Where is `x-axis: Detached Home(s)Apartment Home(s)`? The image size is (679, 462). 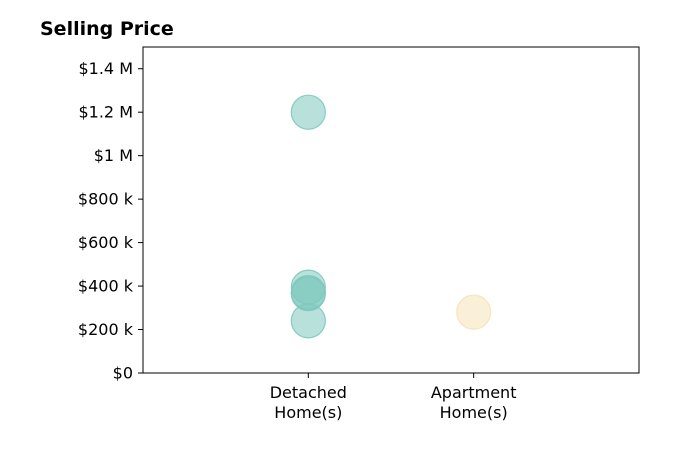
x-axis: Detached Home(s)Apartment Home(s) is located at coordinates (393, 397).